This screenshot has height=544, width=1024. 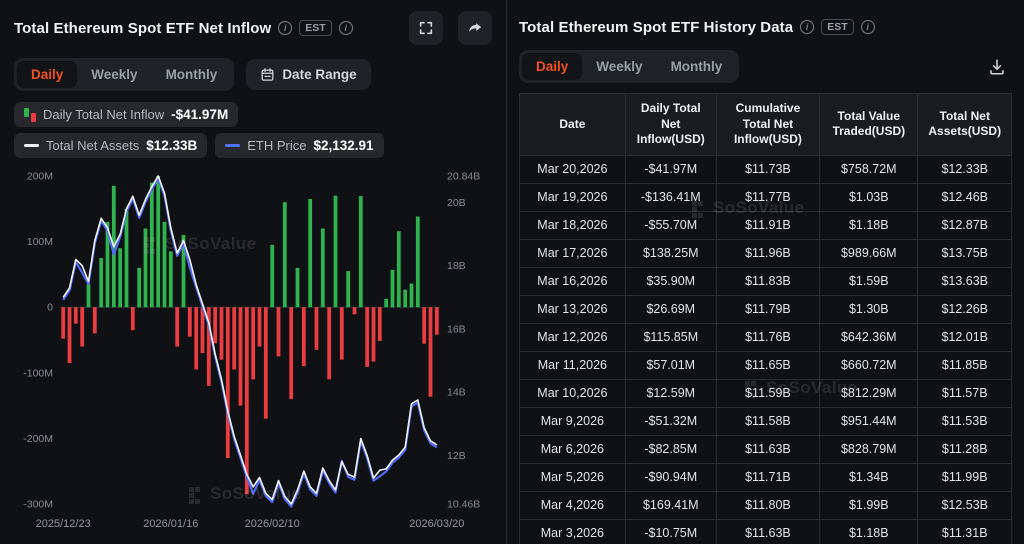 What do you see at coordinates (869, 281) in the screenshot?
I see `value-traded-cell: $1.59B` at bounding box center [869, 281].